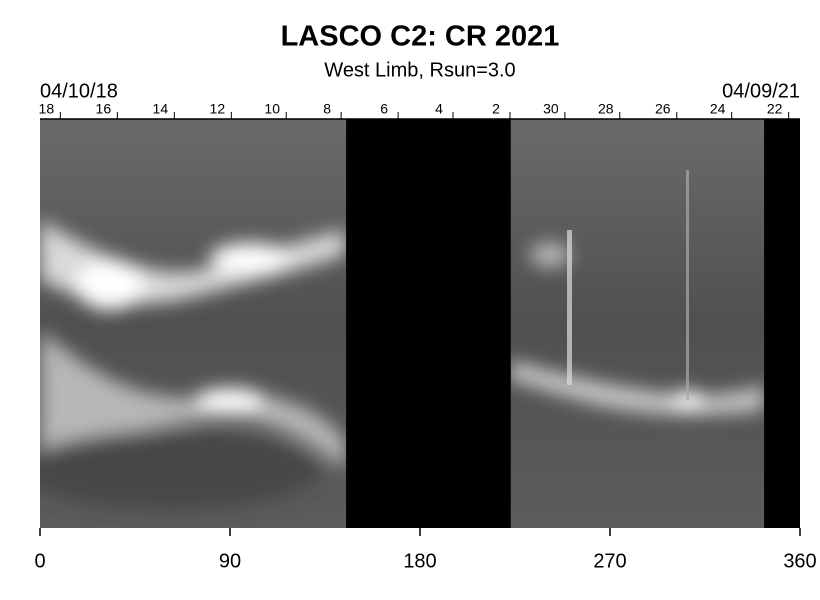 This screenshot has width=820, height=600. I want to click on top-tick-label: 12, so click(218, 109).